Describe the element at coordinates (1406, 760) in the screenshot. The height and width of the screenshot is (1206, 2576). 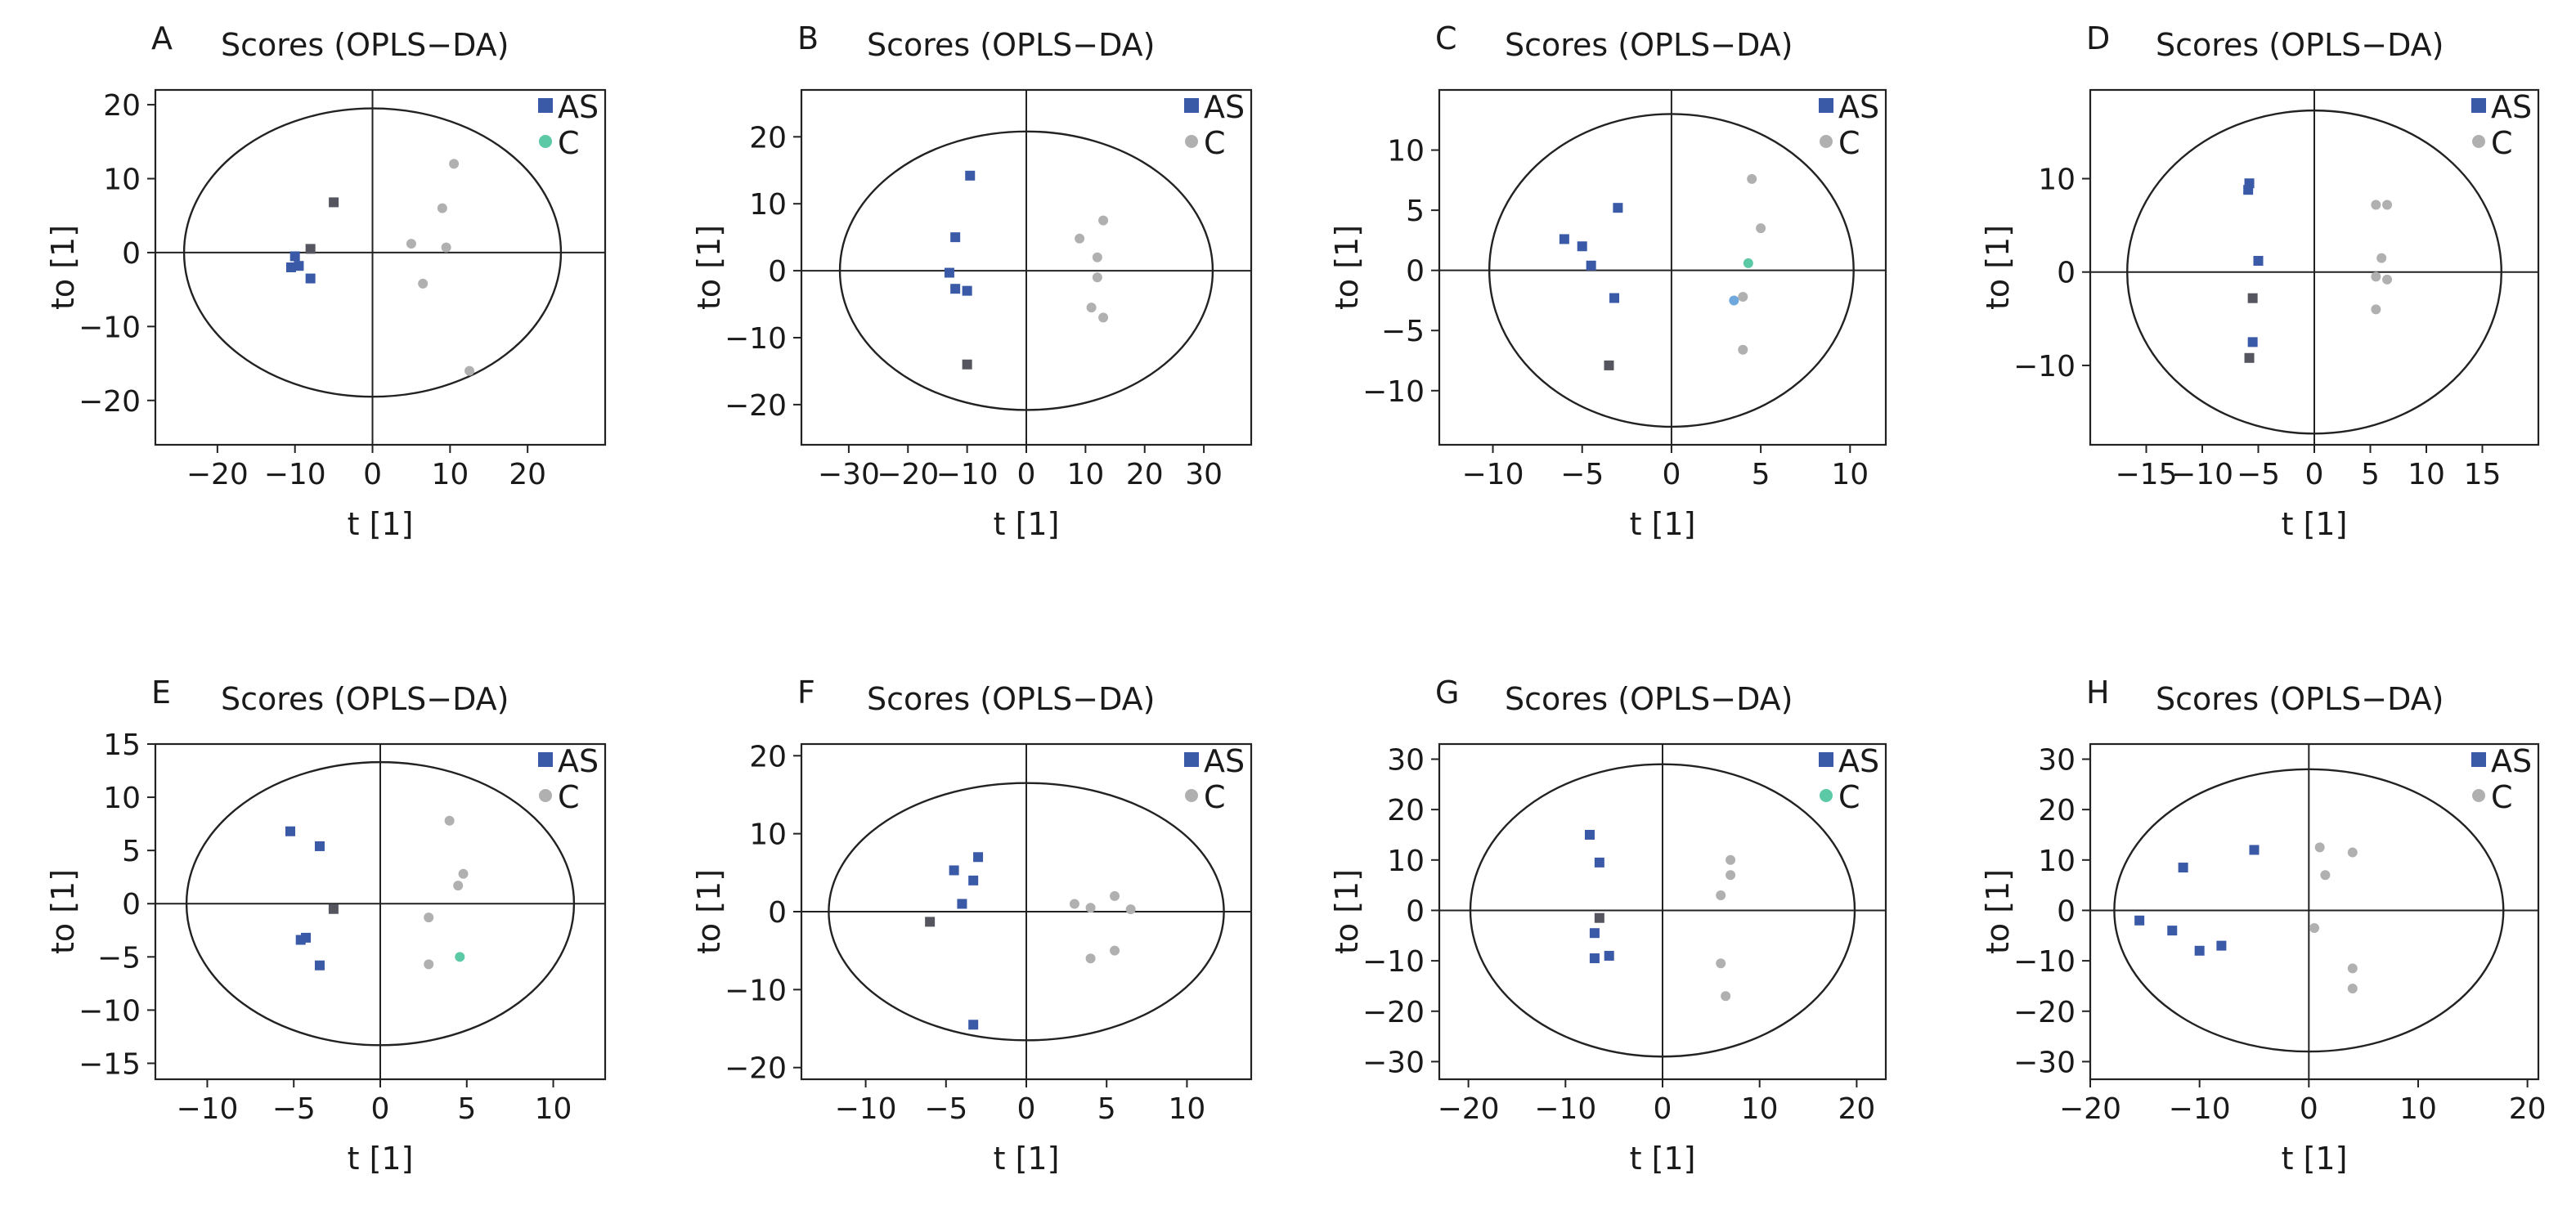
I see `y-tick-label: 30` at that location.